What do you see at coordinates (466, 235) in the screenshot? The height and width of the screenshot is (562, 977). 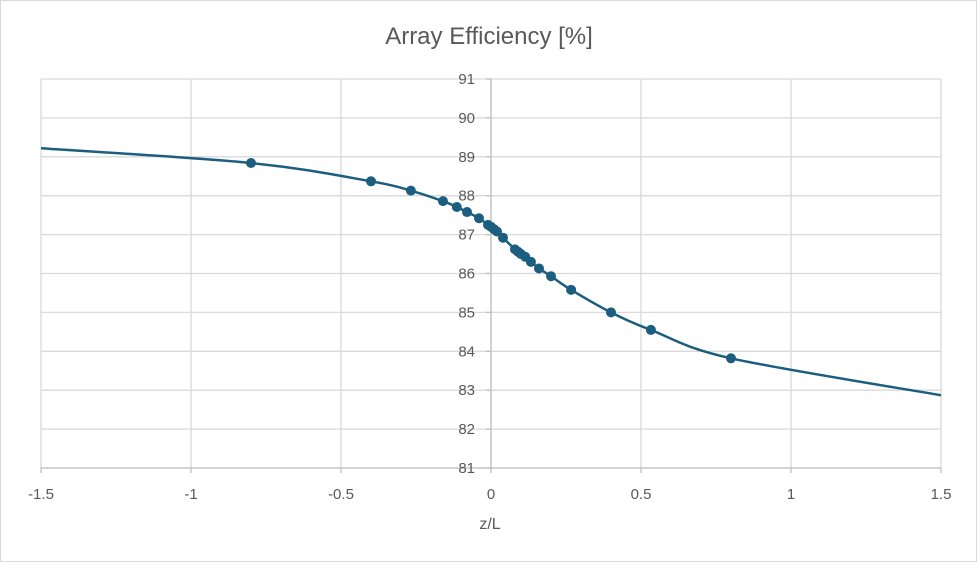 I see `y-tick-label: 87` at bounding box center [466, 235].